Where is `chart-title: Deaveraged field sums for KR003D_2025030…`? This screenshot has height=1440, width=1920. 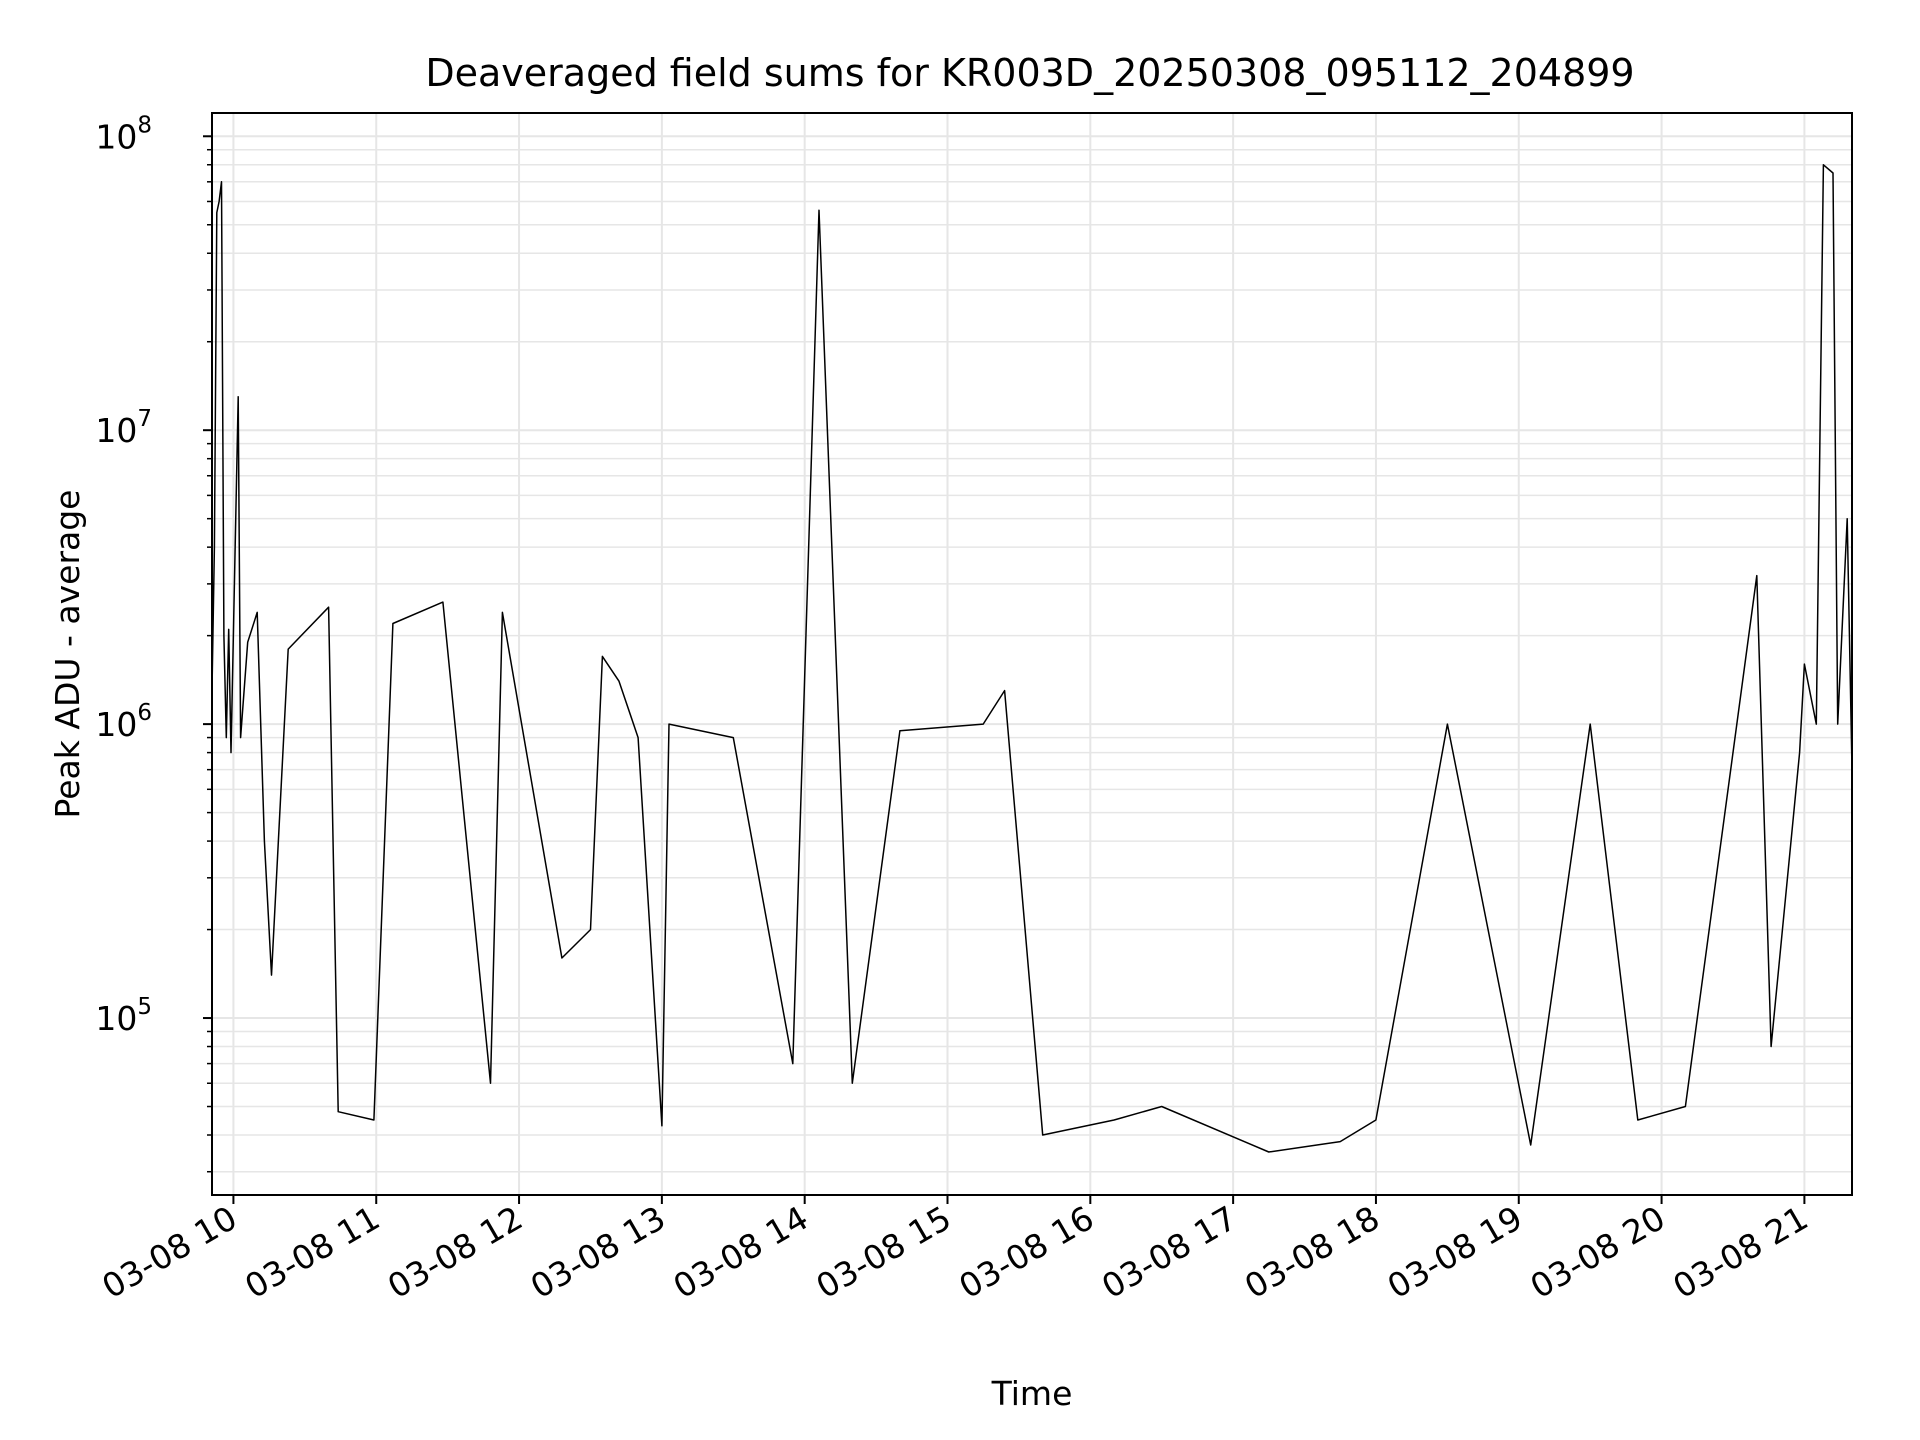
chart-title: Deaveraged field sums for KR003D_2025030… is located at coordinates (1029, 73).